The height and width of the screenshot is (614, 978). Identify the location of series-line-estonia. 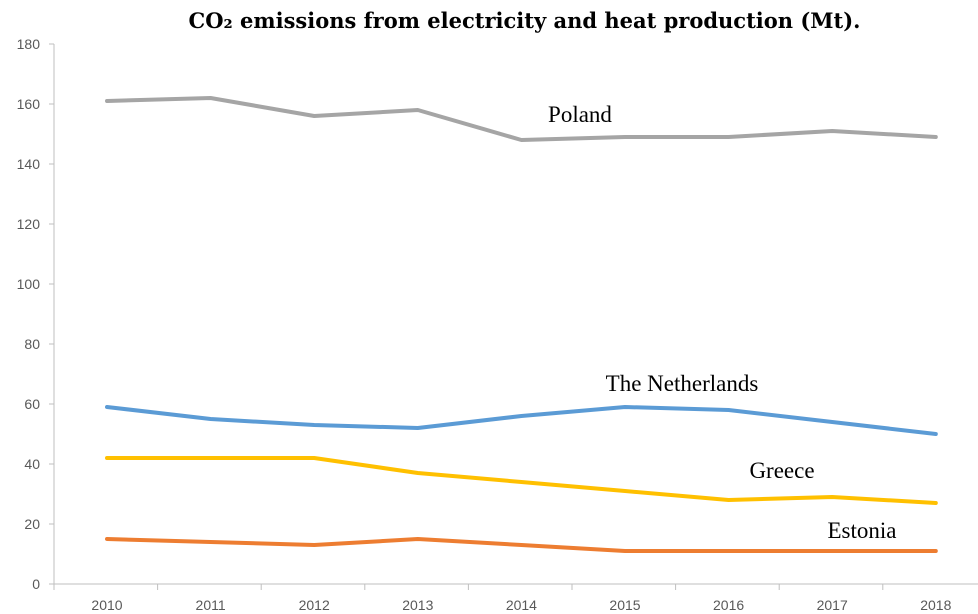
(521, 545).